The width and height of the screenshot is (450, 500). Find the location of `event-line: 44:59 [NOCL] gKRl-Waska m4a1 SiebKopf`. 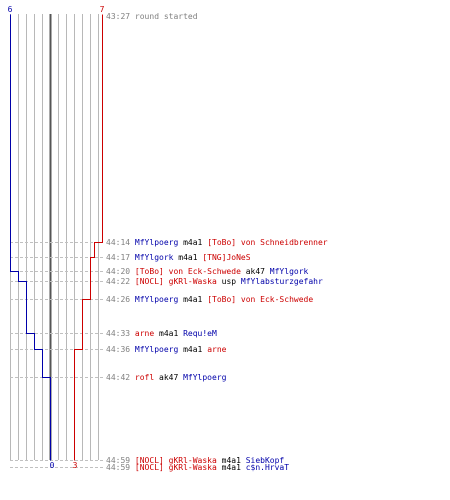

event-line: 44:59 [NOCL] gKRl-Waska m4a1 SiebKopf is located at coordinates (195, 460).